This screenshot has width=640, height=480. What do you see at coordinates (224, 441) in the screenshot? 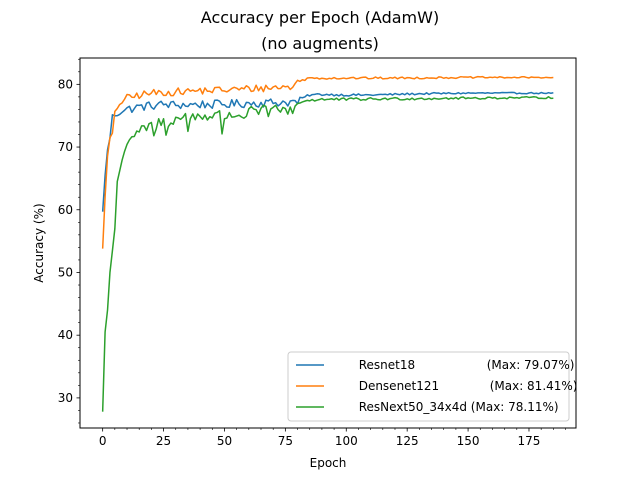
I see `x-tick-label: 50` at bounding box center [224, 441].